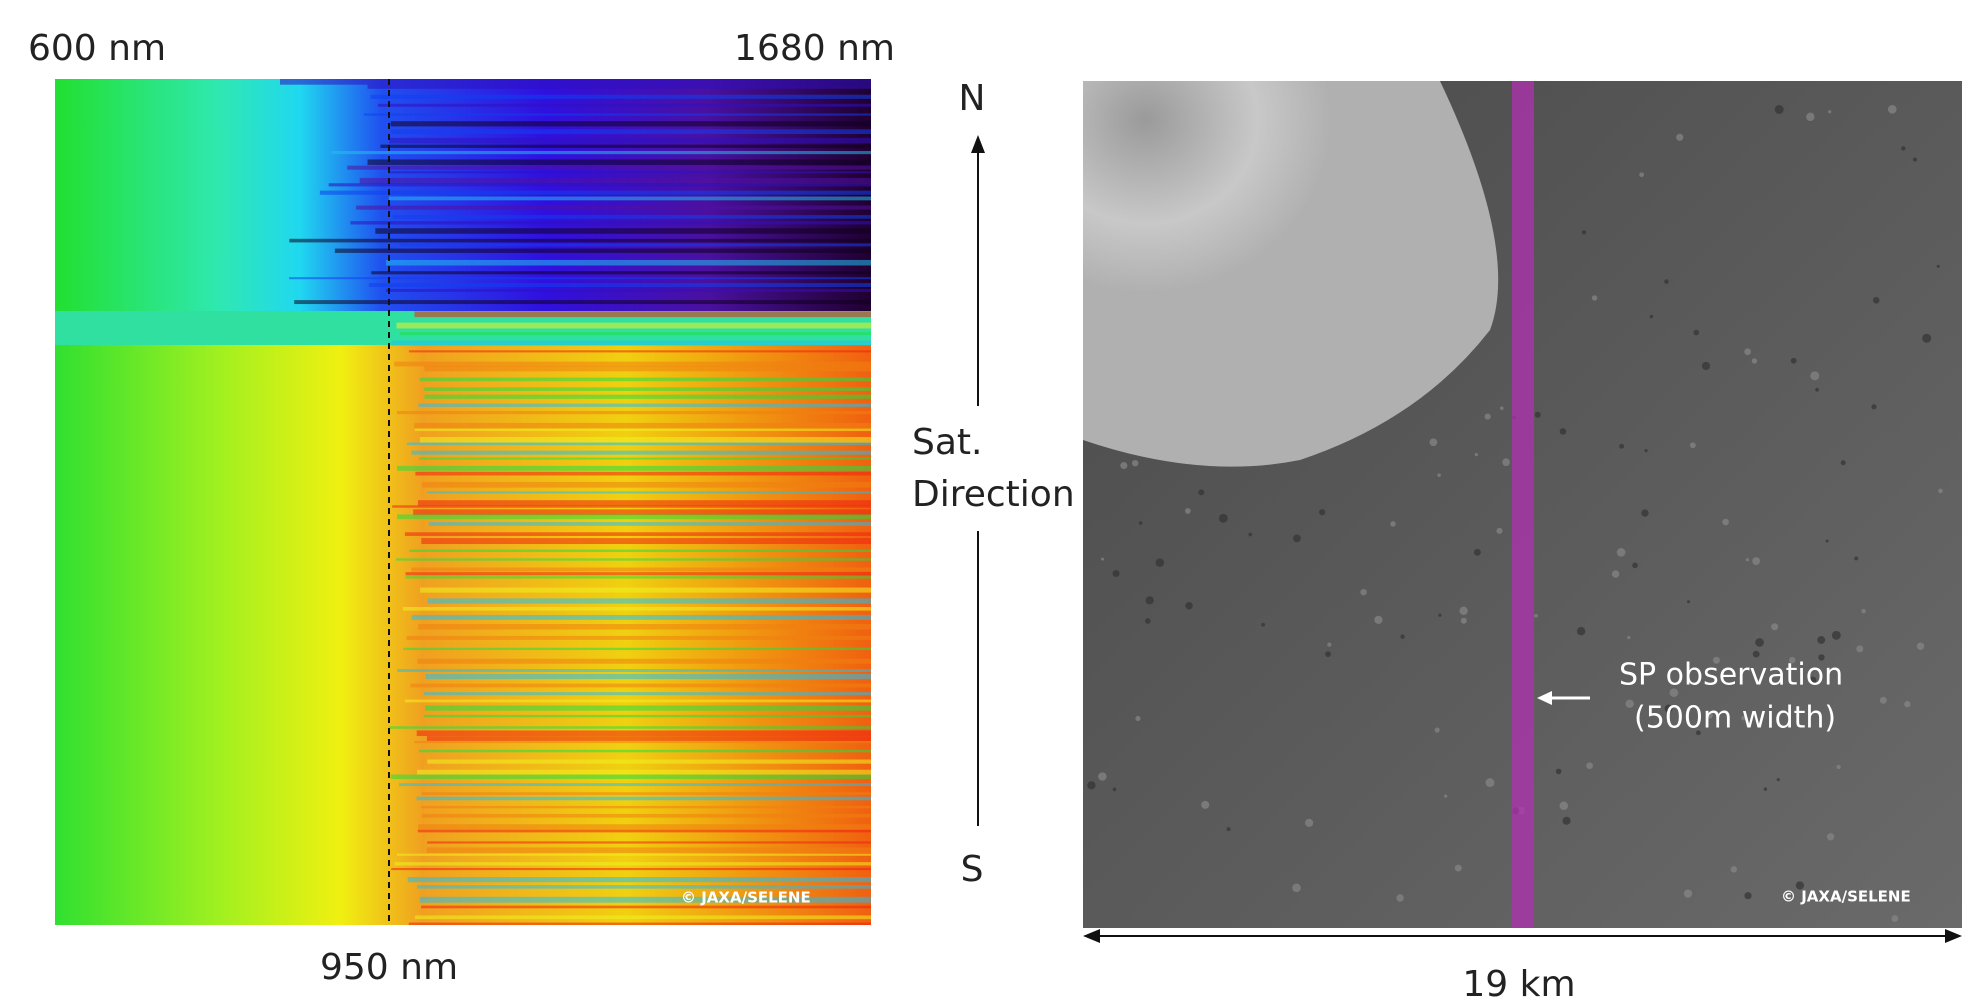 The image size is (1962, 1000). What do you see at coordinates (1091, 936) in the screenshot?
I see `scale-head` at bounding box center [1091, 936].